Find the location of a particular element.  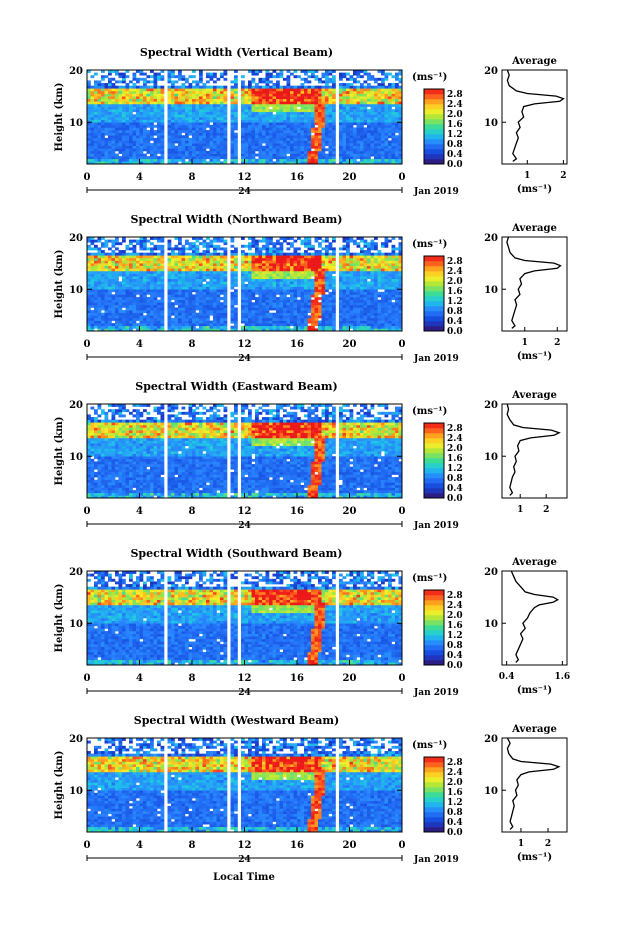

heatmap-cells is located at coordinates (245, 284).